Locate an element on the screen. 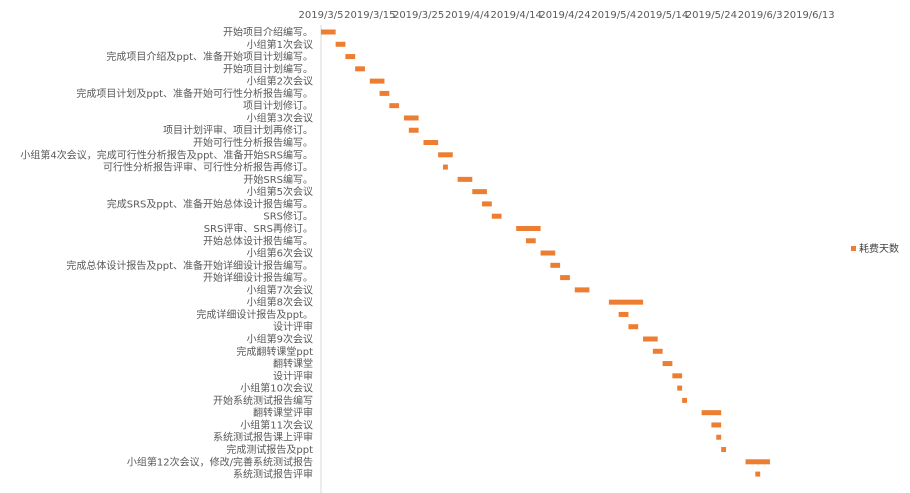 Image resolution: width=910 pixels, height=493 pixels. x-tick-label: 2019/4/4 is located at coordinates (467, 15).